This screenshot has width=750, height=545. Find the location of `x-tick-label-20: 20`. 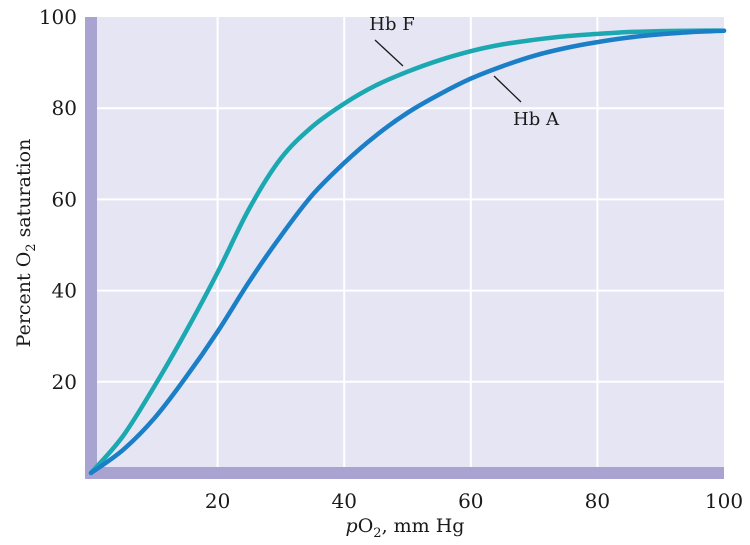

x-tick-label-20: 20 is located at coordinates (217, 501).